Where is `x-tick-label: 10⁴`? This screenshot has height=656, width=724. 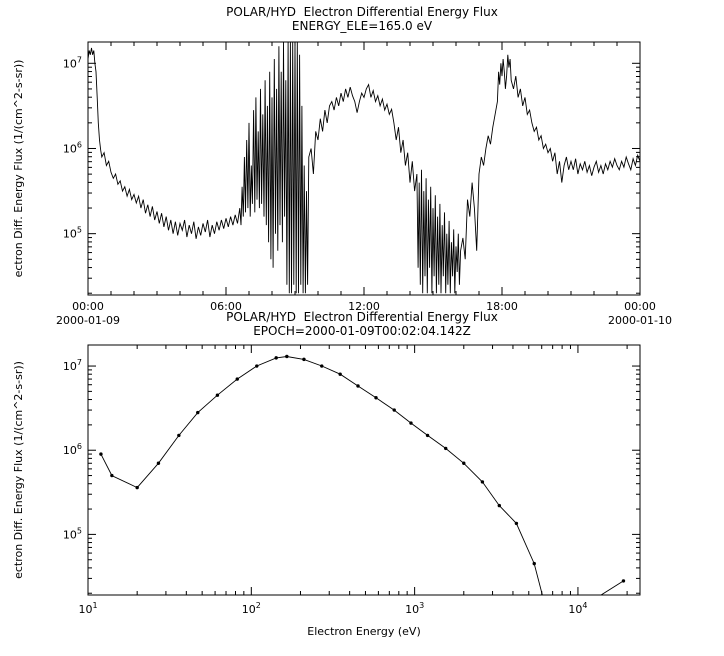
x-tick-label: 10⁴ is located at coordinates (577, 608).